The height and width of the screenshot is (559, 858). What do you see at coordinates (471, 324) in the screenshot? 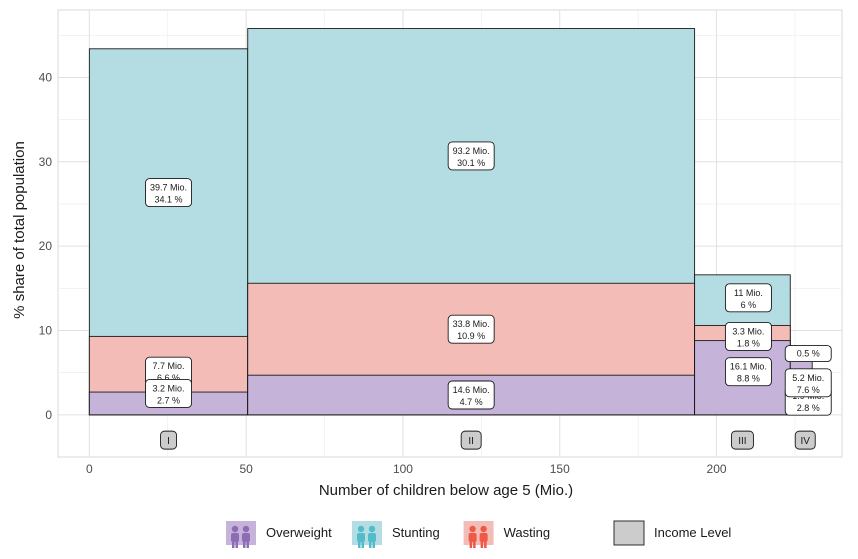
I see `data-label-mio: 33.8 Mio.` at bounding box center [471, 324].